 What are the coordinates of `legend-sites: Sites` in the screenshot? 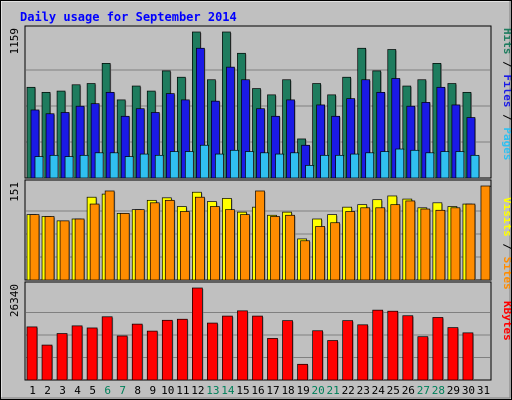 It's located at (506, 273).